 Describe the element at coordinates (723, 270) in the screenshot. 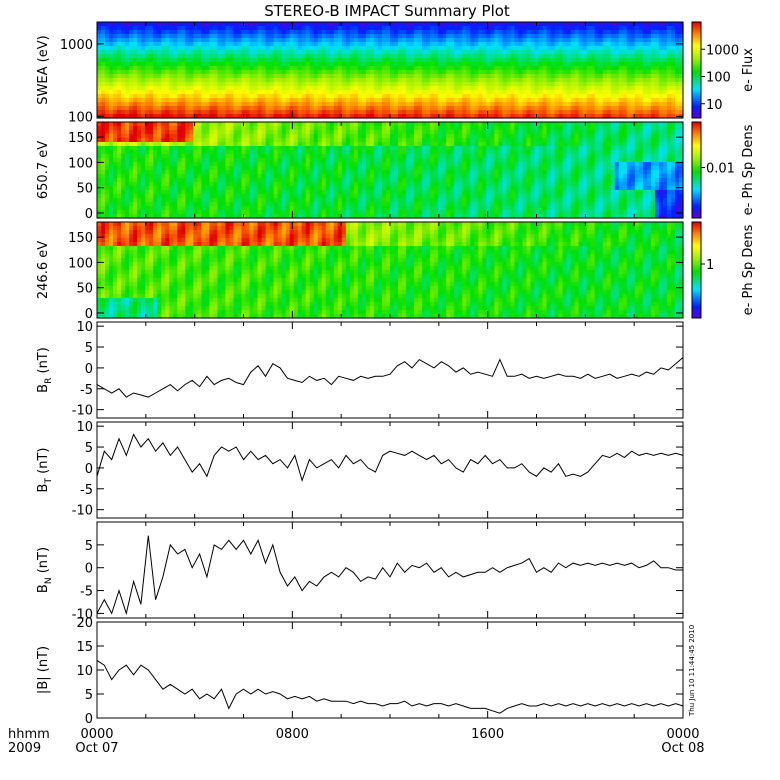

I see `colorbar-pa246: 1 e- Ph Sp Dens` at that location.